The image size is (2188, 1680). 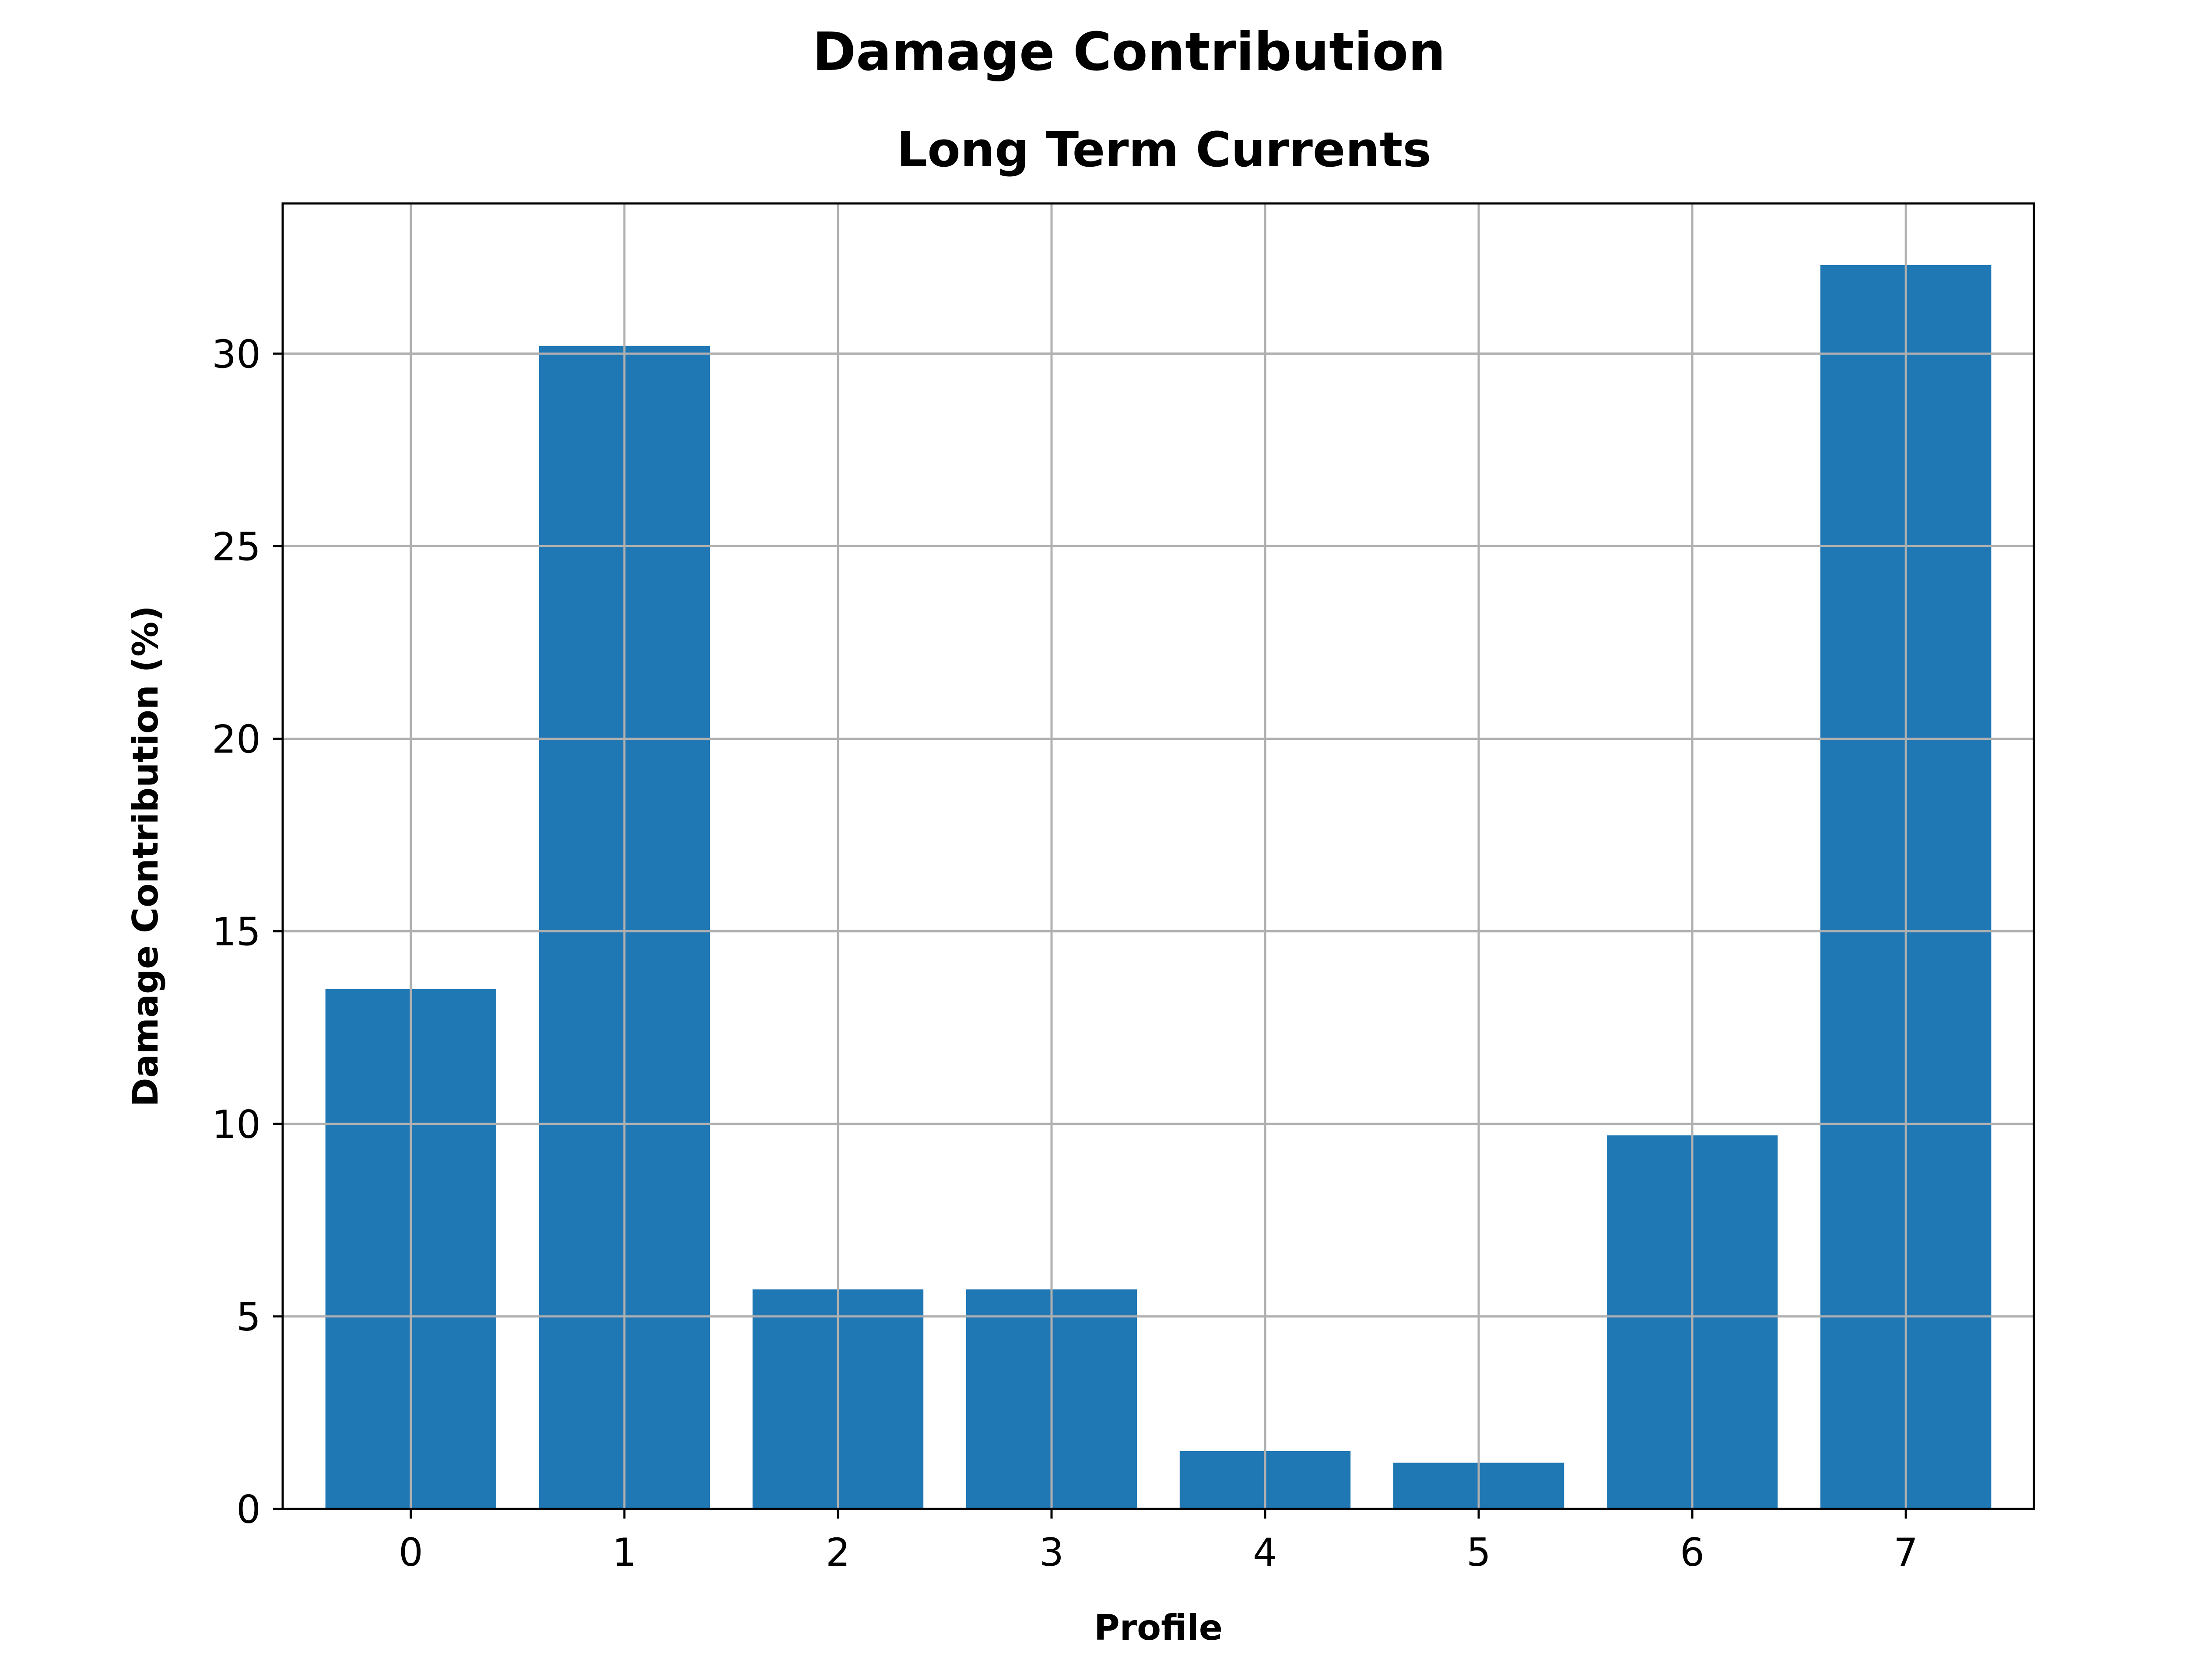 I want to click on y-tick-label: 10, so click(x=237, y=1124).